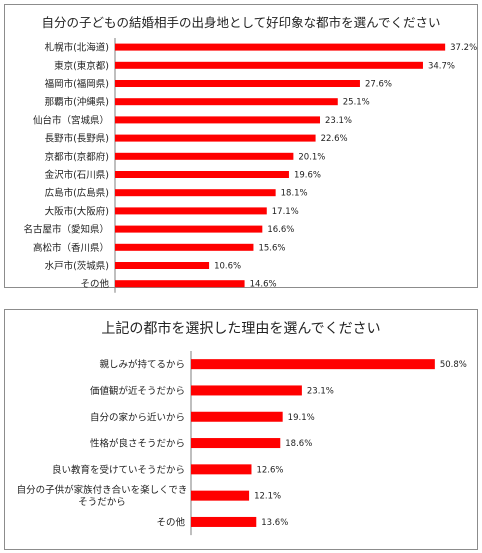 The height and width of the screenshot is (553, 482). What do you see at coordinates (137, 444) in the screenshot?
I see `category-label-3: 性格が良さそうだから` at bounding box center [137, 444].